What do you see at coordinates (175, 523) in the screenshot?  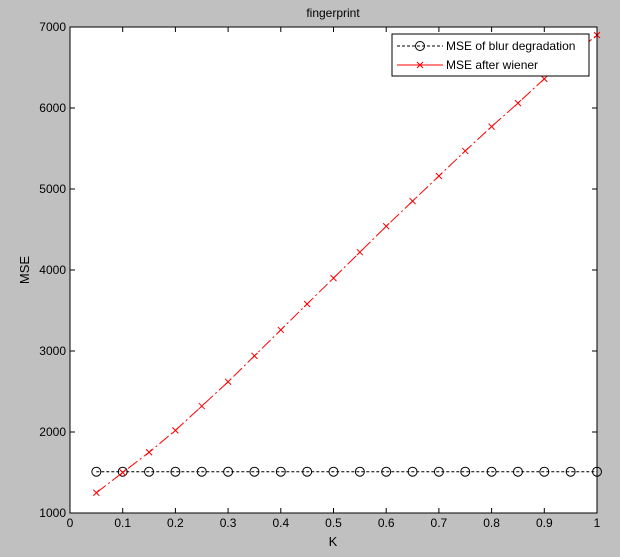 I see `x-tick-label: 0.2` at bounding box center [175, 523].